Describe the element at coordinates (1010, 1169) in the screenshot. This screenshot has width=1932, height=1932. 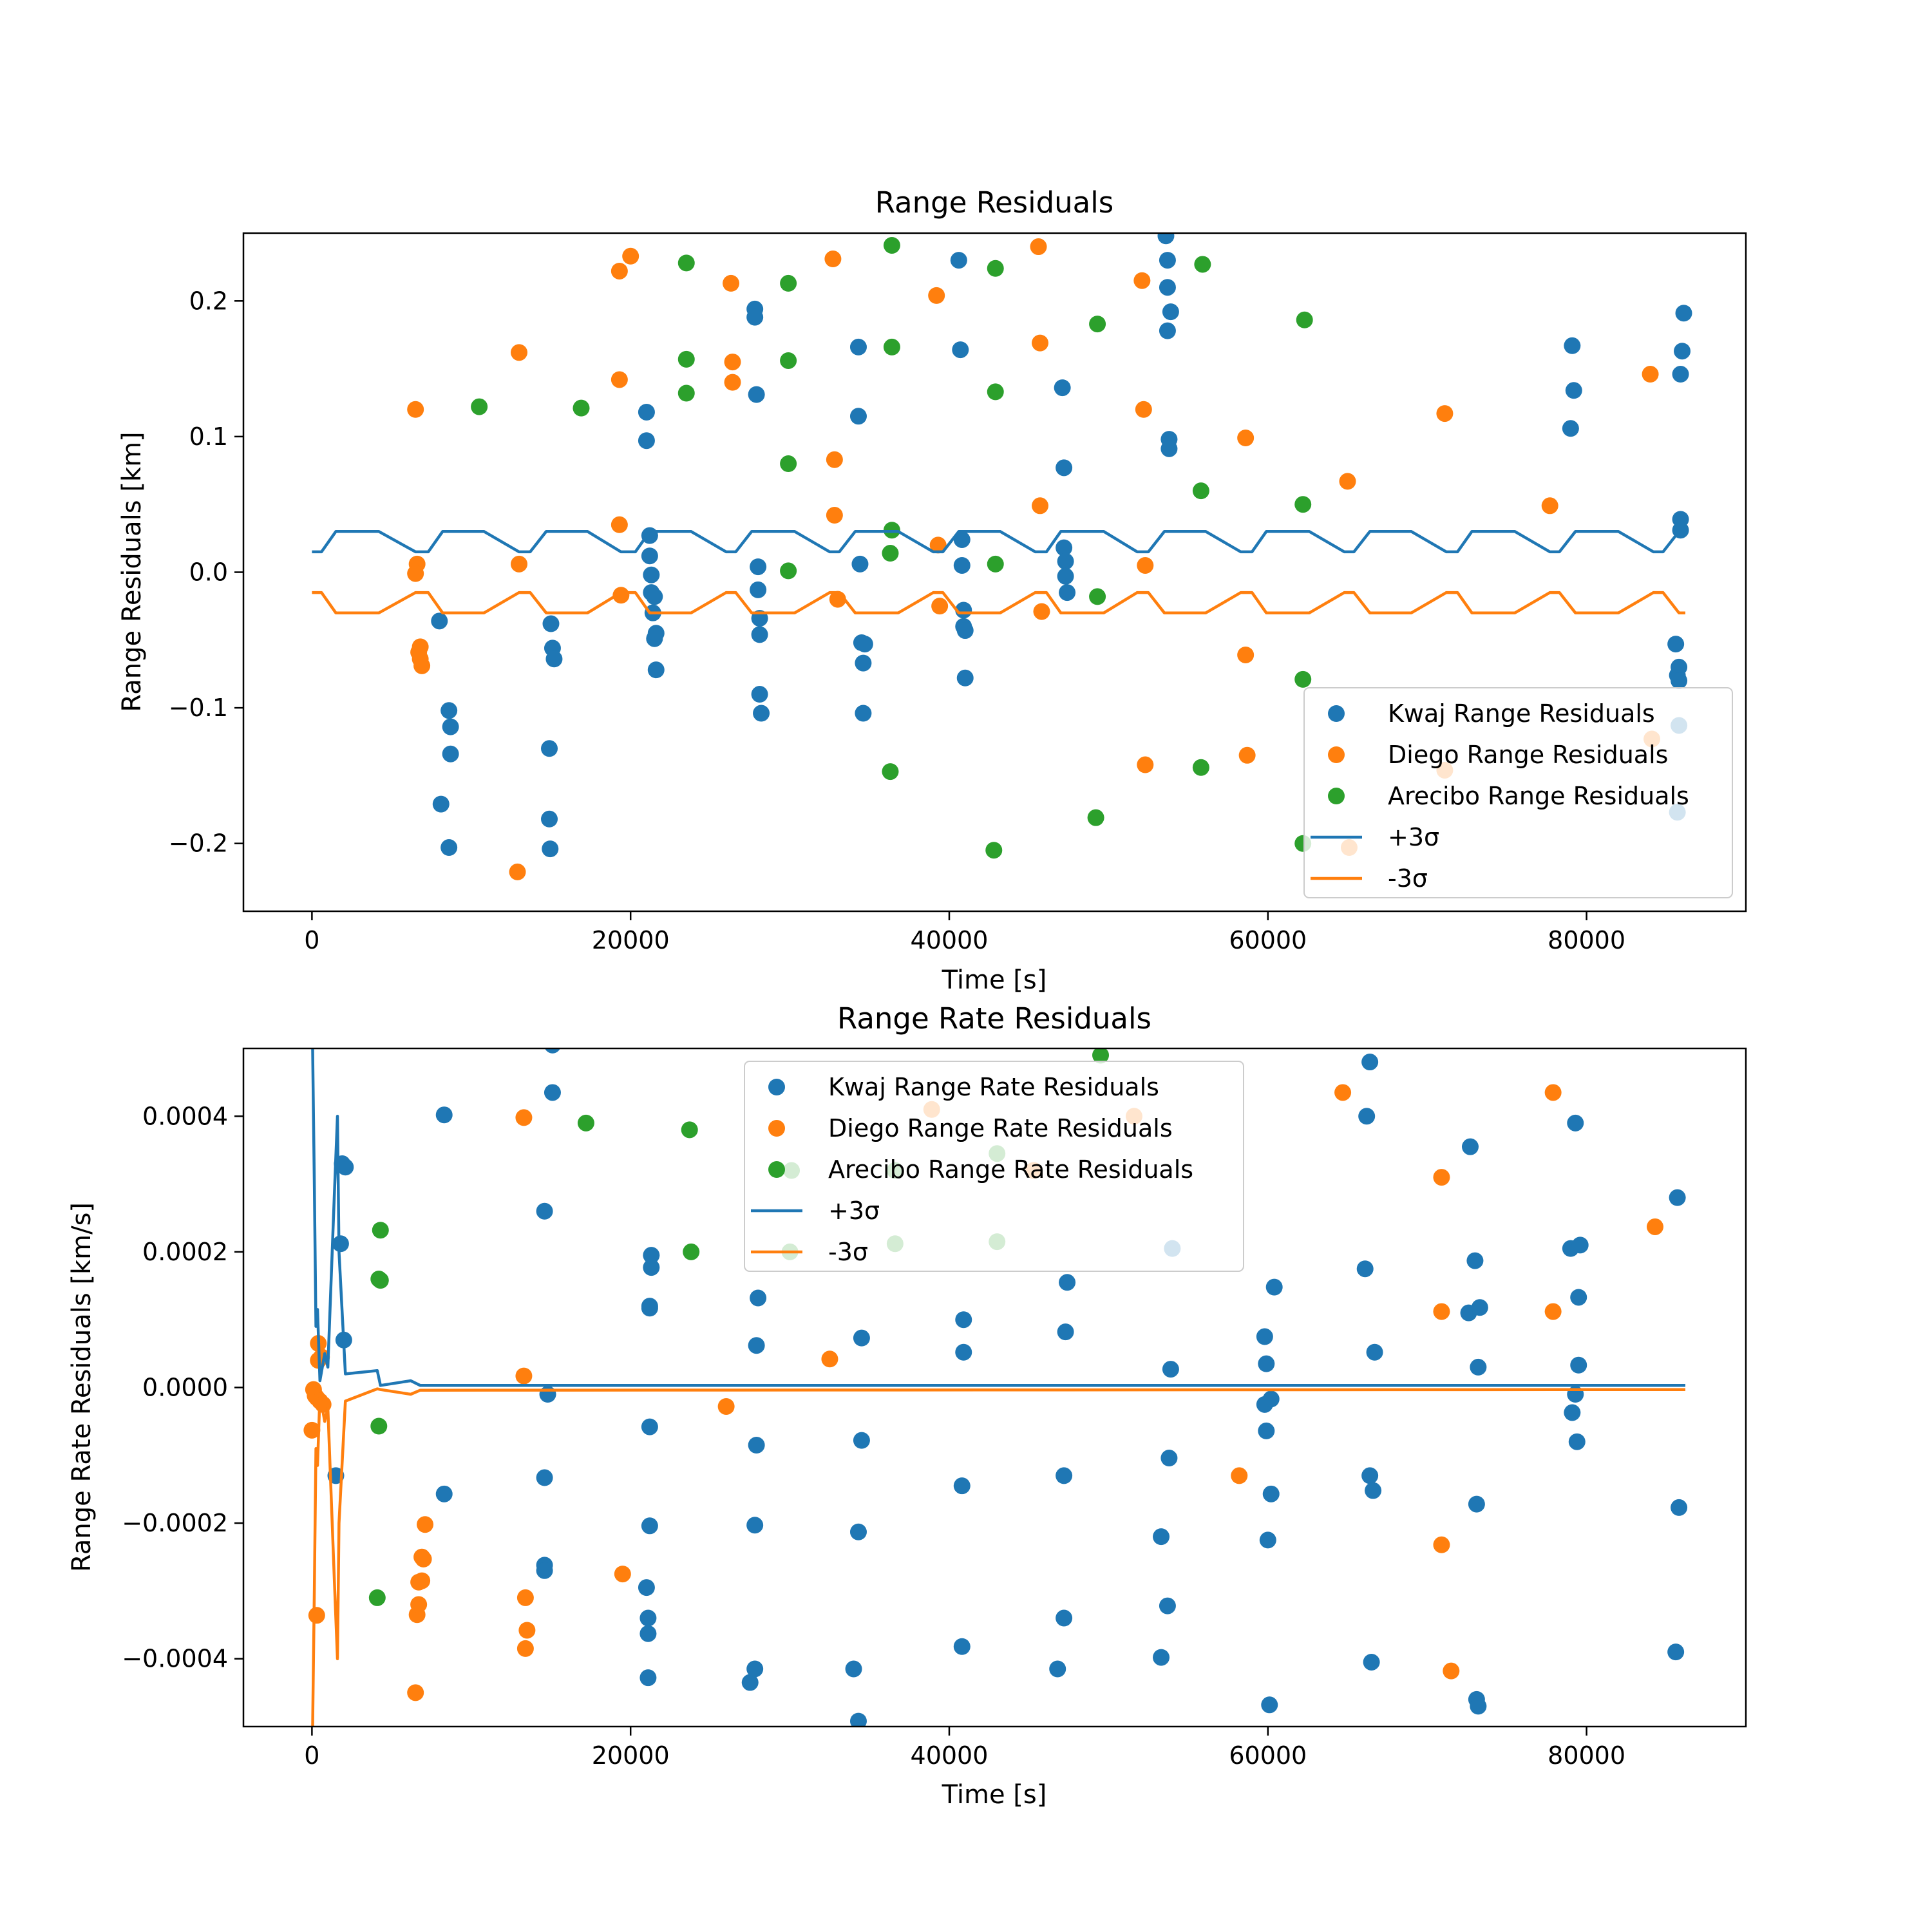
I see `legend-label: Arecibo Range Rate Residuals` at that location.